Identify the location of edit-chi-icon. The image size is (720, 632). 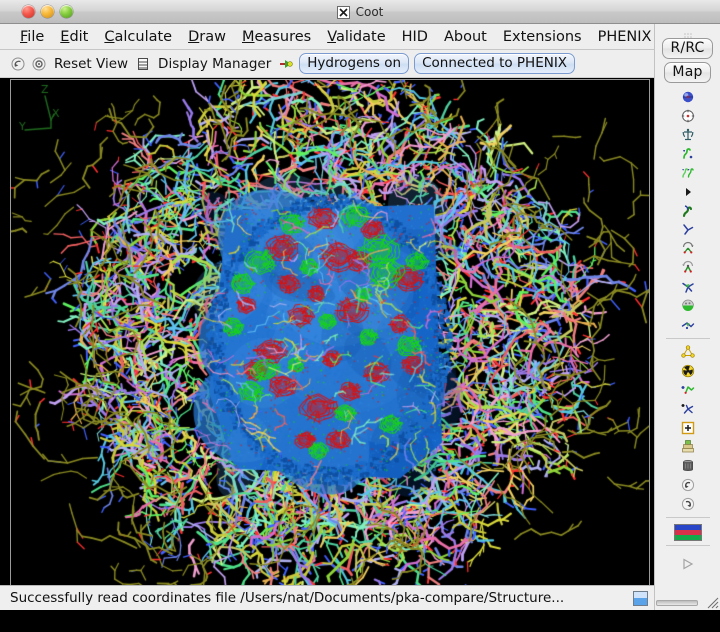
(688, 267).